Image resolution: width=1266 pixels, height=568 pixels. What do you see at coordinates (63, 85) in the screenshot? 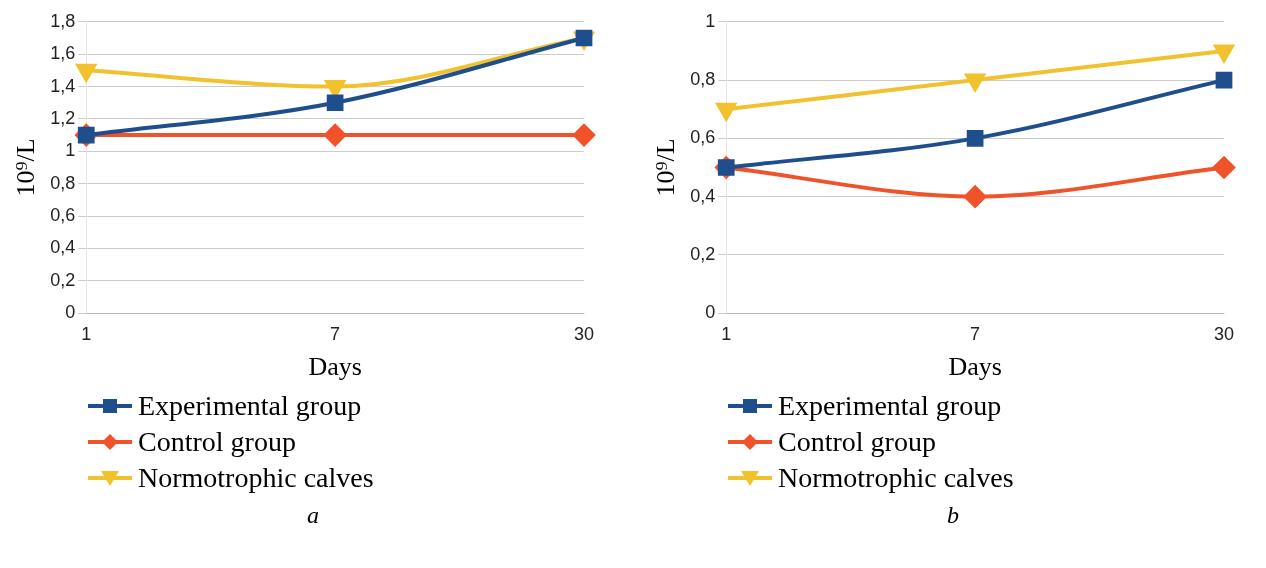
I see `y-tick-label: 1,4` at bounding box center [63, 85].